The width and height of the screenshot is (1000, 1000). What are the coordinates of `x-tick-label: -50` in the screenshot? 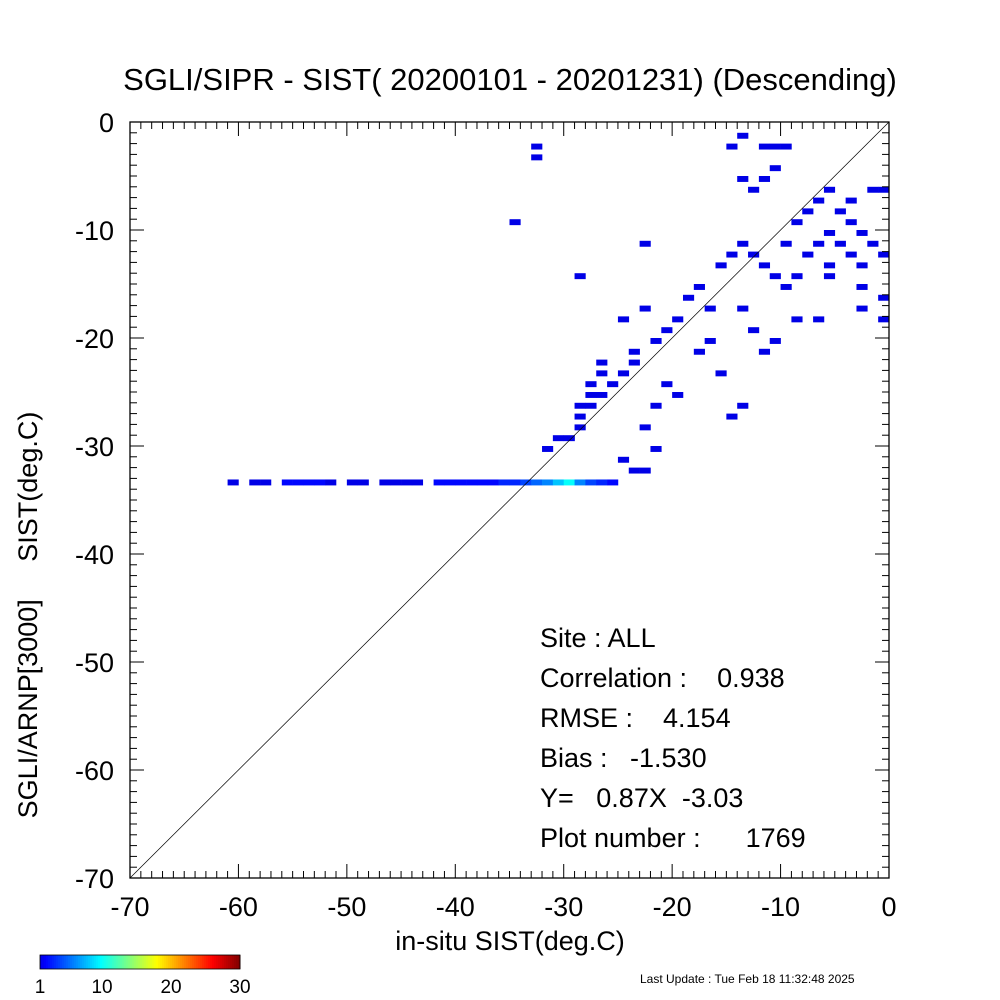 It's located at (346, 907).